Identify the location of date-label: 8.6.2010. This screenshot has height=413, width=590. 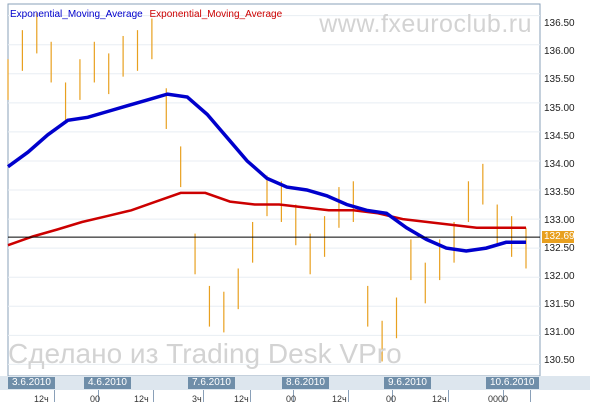
(305, 383).